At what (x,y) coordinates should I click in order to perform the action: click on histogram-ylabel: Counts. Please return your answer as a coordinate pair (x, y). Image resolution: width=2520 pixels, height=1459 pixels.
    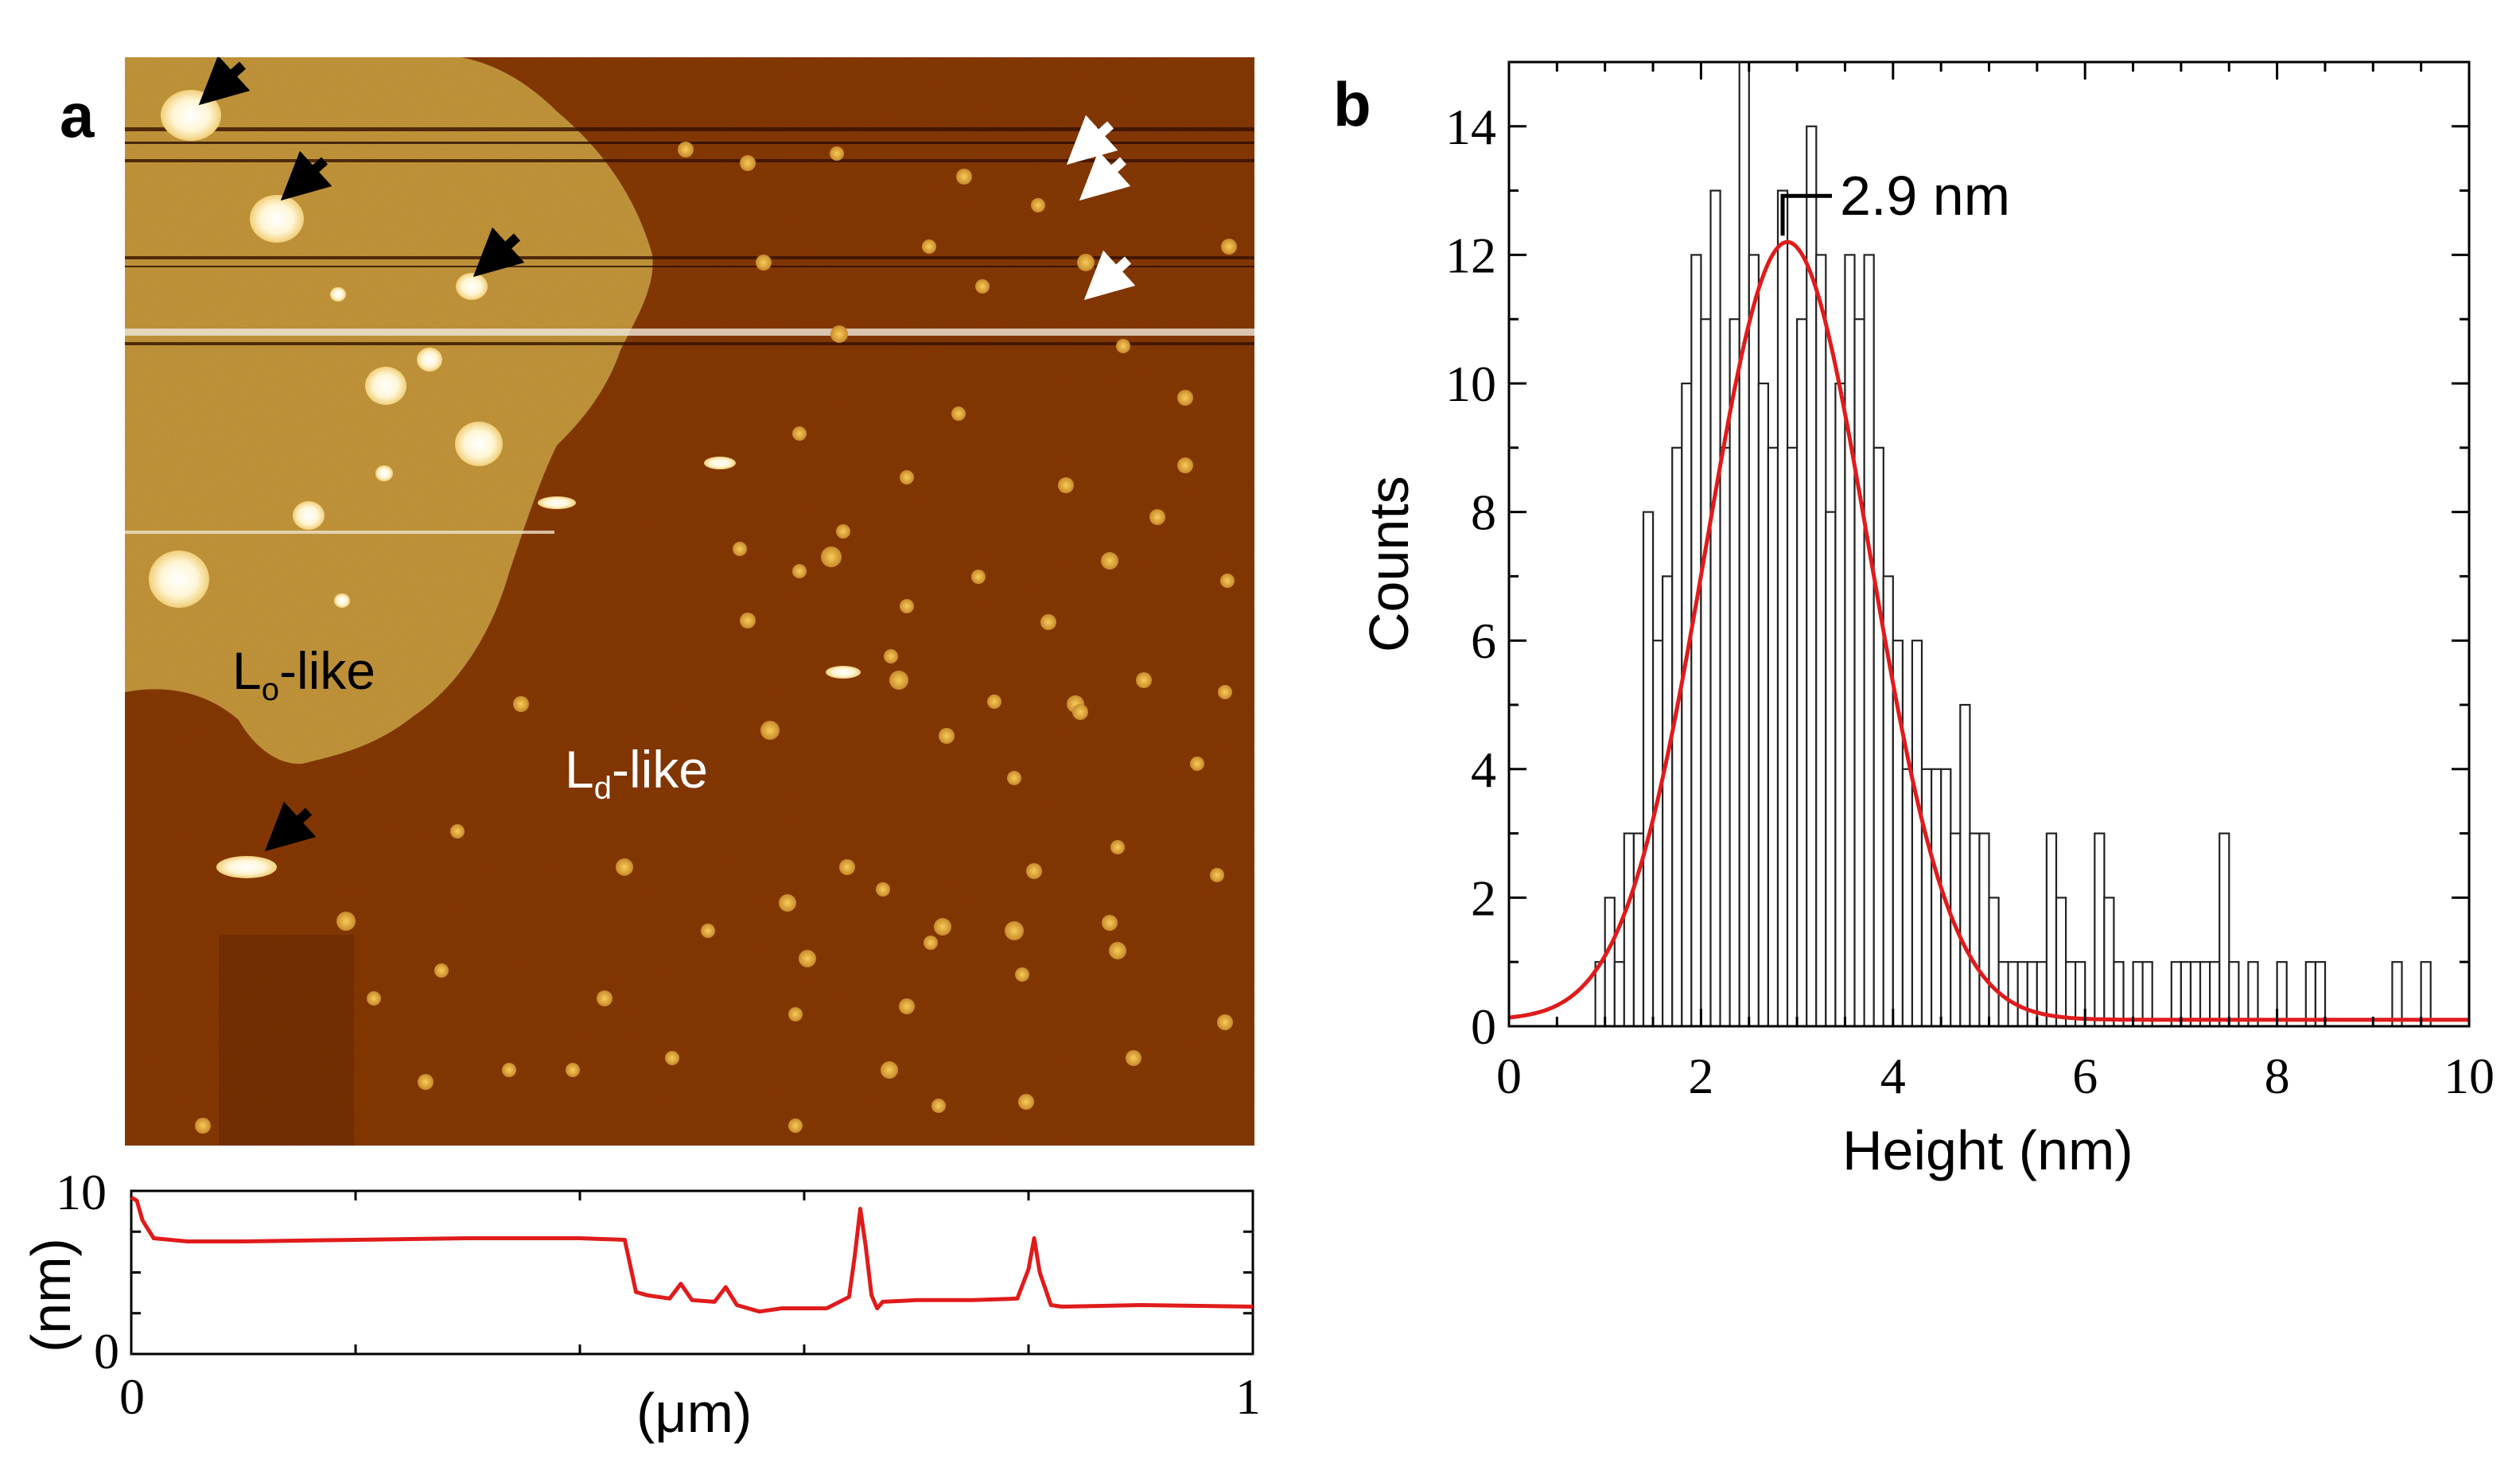
    Looking at the image, I should click on (1389, 564).